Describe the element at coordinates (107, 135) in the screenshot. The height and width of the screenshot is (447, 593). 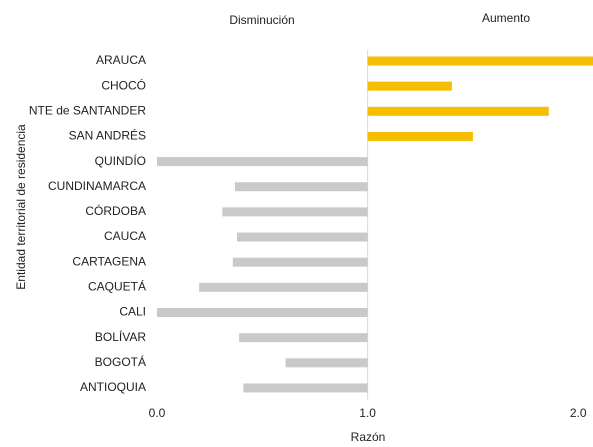
I see `y-tick-label: SAN ANDRÉS` at that location.